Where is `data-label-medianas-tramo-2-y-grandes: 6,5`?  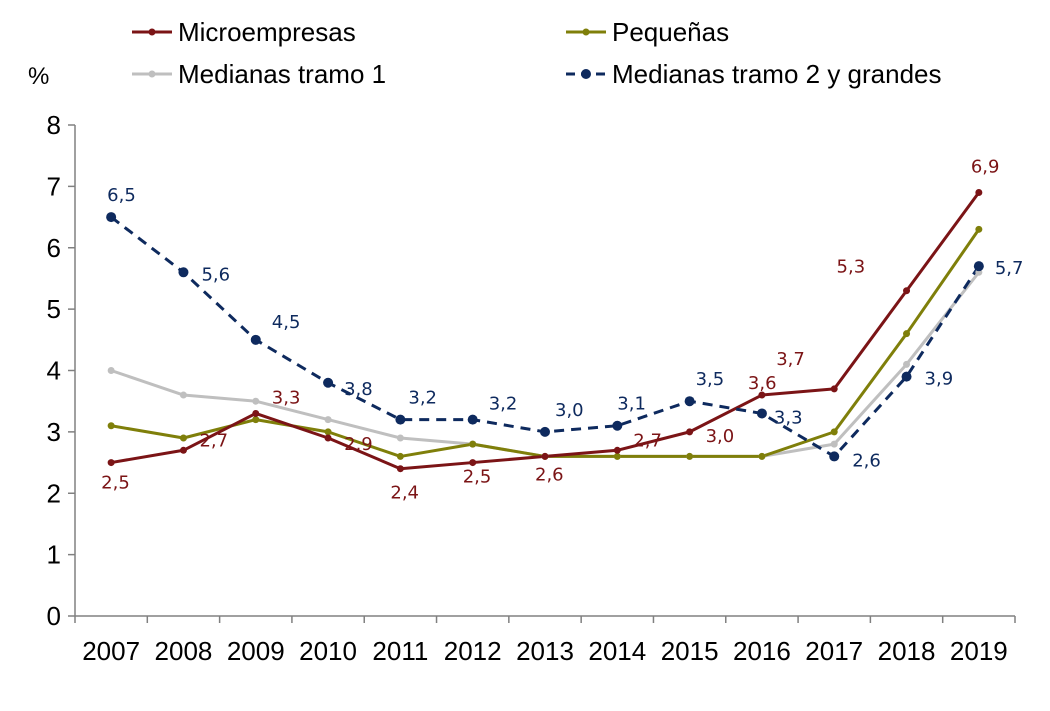
data-label-medianas-tramo-2-y-grandes: 6,5 is located at coordinates (121, 195).